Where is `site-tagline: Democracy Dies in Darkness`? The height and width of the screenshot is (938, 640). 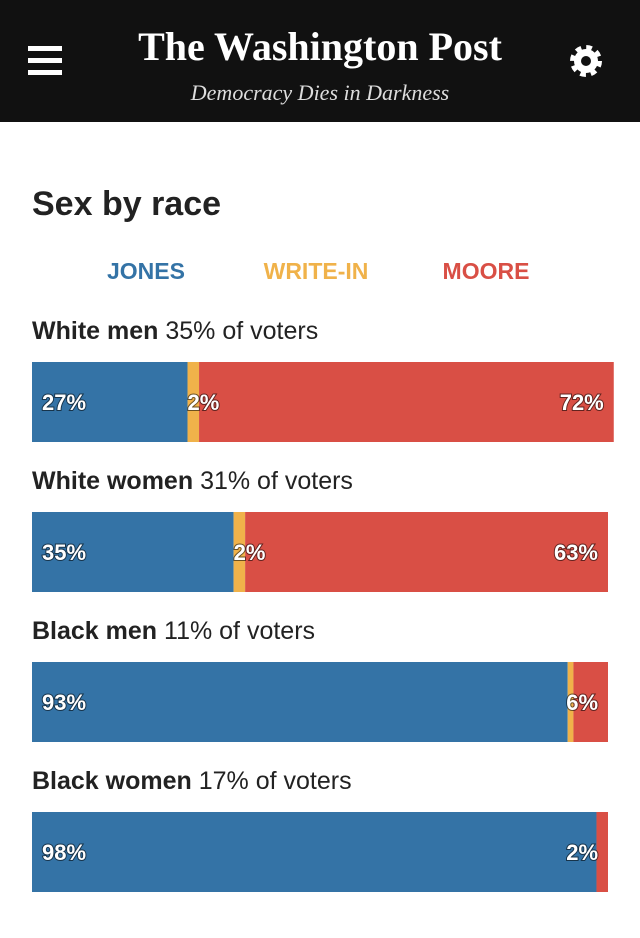
site-tagline: Democracy Dies in Darkness is located at coordinates (319, 92).